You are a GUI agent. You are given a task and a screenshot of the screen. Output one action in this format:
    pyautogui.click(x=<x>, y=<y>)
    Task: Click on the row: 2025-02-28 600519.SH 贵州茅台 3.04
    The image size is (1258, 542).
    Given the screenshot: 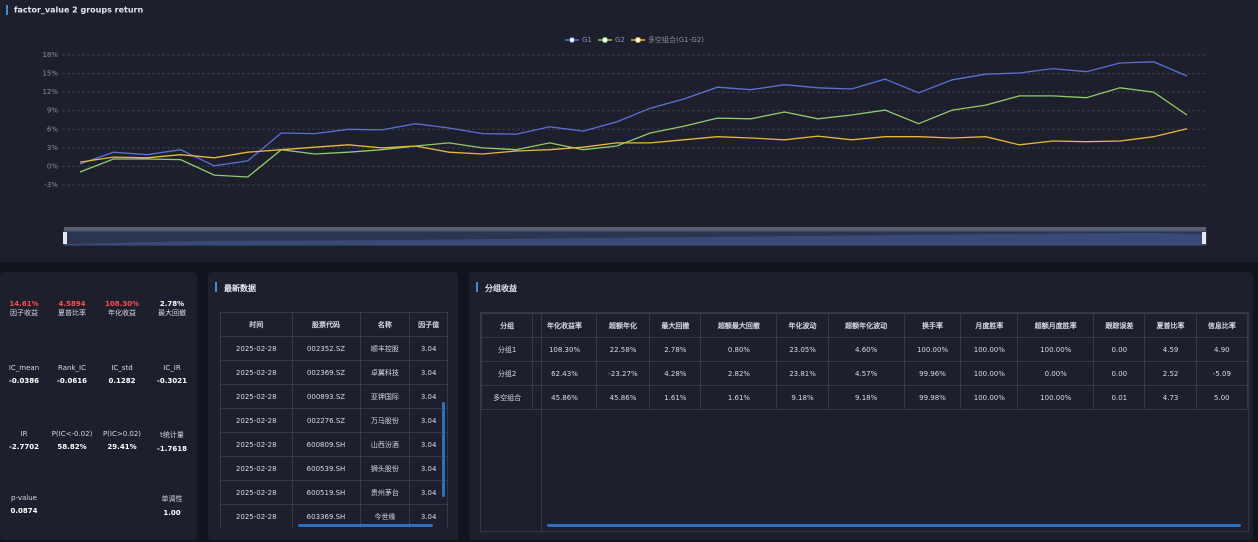 What is the action you would take?
    pyautogui.click(x=334, y=492)
    